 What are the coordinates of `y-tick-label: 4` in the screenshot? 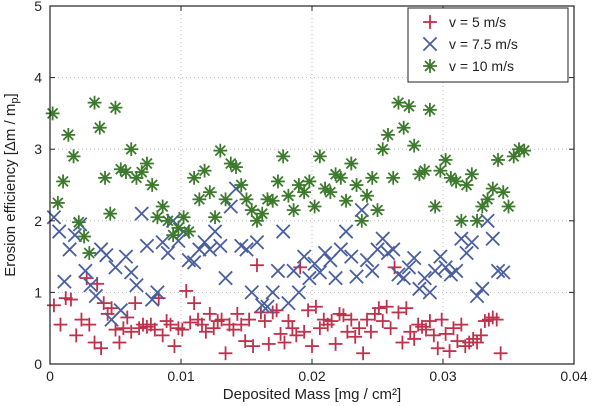 It's located at (38, 78).